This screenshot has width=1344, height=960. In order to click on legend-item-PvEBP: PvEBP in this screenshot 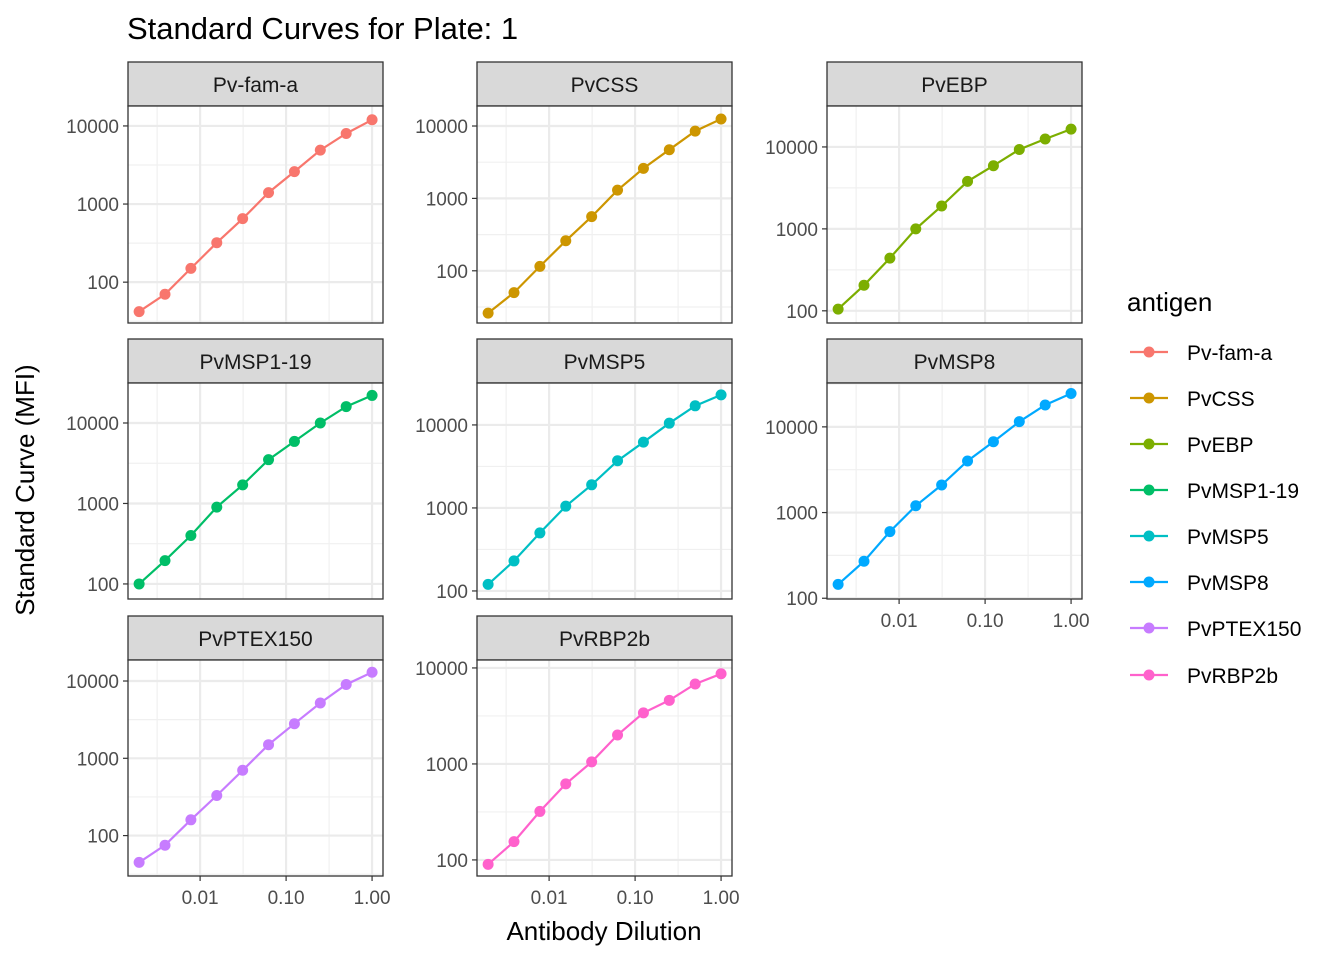, I will do `click(1192, 445)`.